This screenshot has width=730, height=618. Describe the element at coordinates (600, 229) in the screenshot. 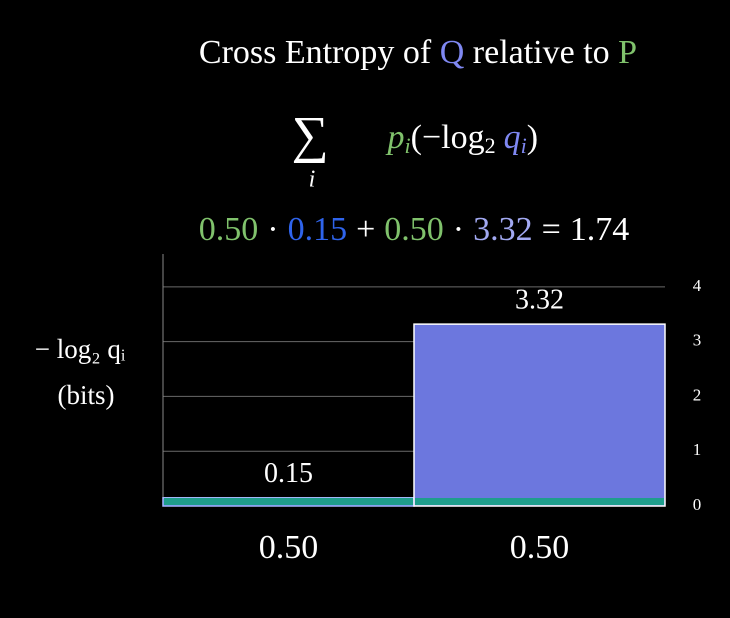

I see `equation-term: 1.74` at that location.